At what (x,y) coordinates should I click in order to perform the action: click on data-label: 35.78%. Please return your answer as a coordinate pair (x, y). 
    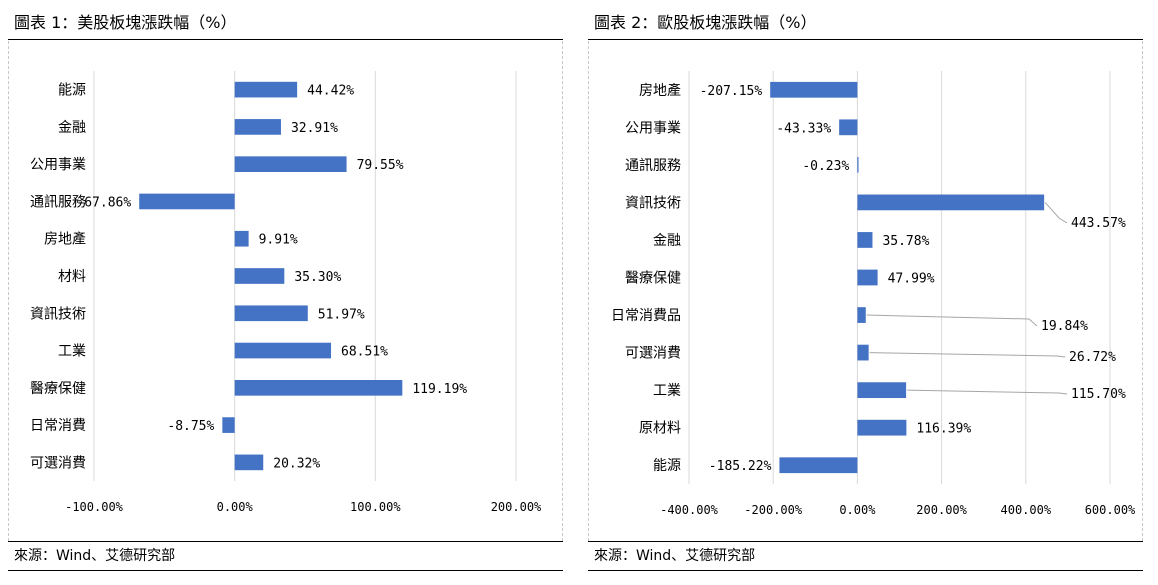
    Looking at the image, I should click on (905, 241).